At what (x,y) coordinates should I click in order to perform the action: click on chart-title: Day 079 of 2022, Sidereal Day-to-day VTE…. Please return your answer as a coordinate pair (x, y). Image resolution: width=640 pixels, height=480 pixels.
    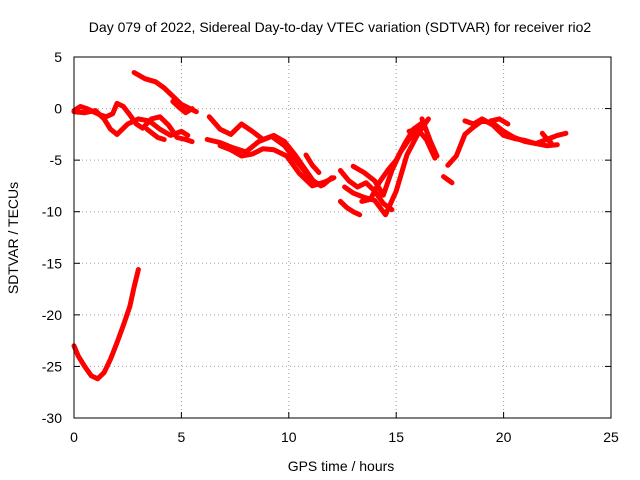
    Looking at the image, I should click on (340, 27).